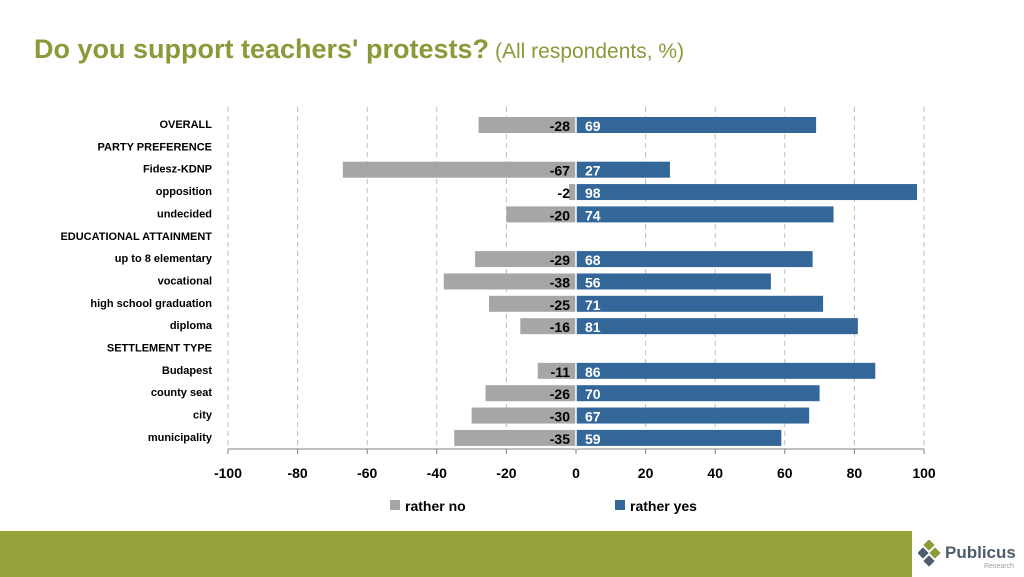  What do you see at coordinates (593, 394) in the screenshot?
I see `data-label-rather-yes: 70` at bounding box center [593, 394].